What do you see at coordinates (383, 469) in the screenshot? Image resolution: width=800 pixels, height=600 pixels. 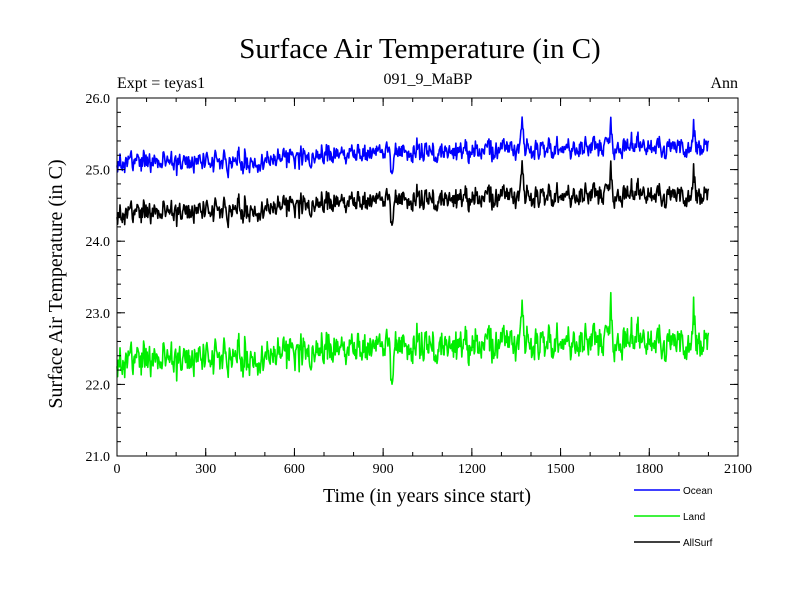 I see `x-tick-label: 900` at bounding box center [383, 469].